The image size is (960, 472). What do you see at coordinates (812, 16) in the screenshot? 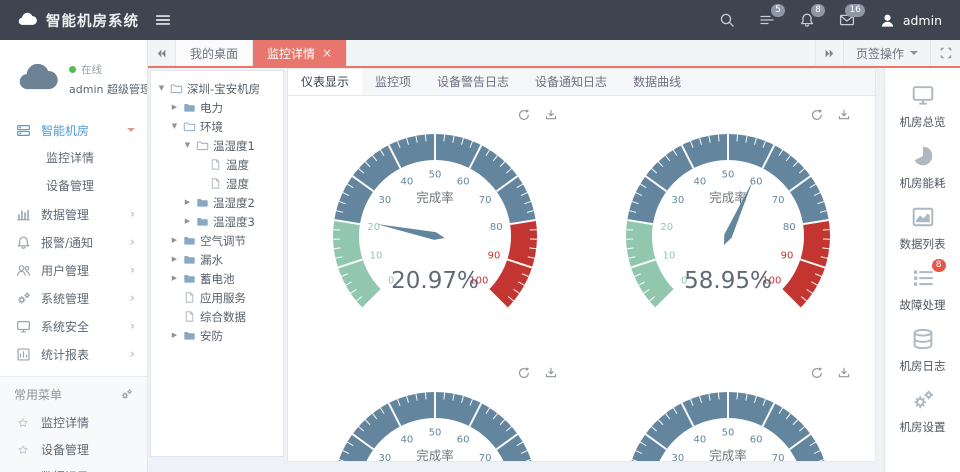
I see `alerts-button: 8` at bounding box center [812, 16].